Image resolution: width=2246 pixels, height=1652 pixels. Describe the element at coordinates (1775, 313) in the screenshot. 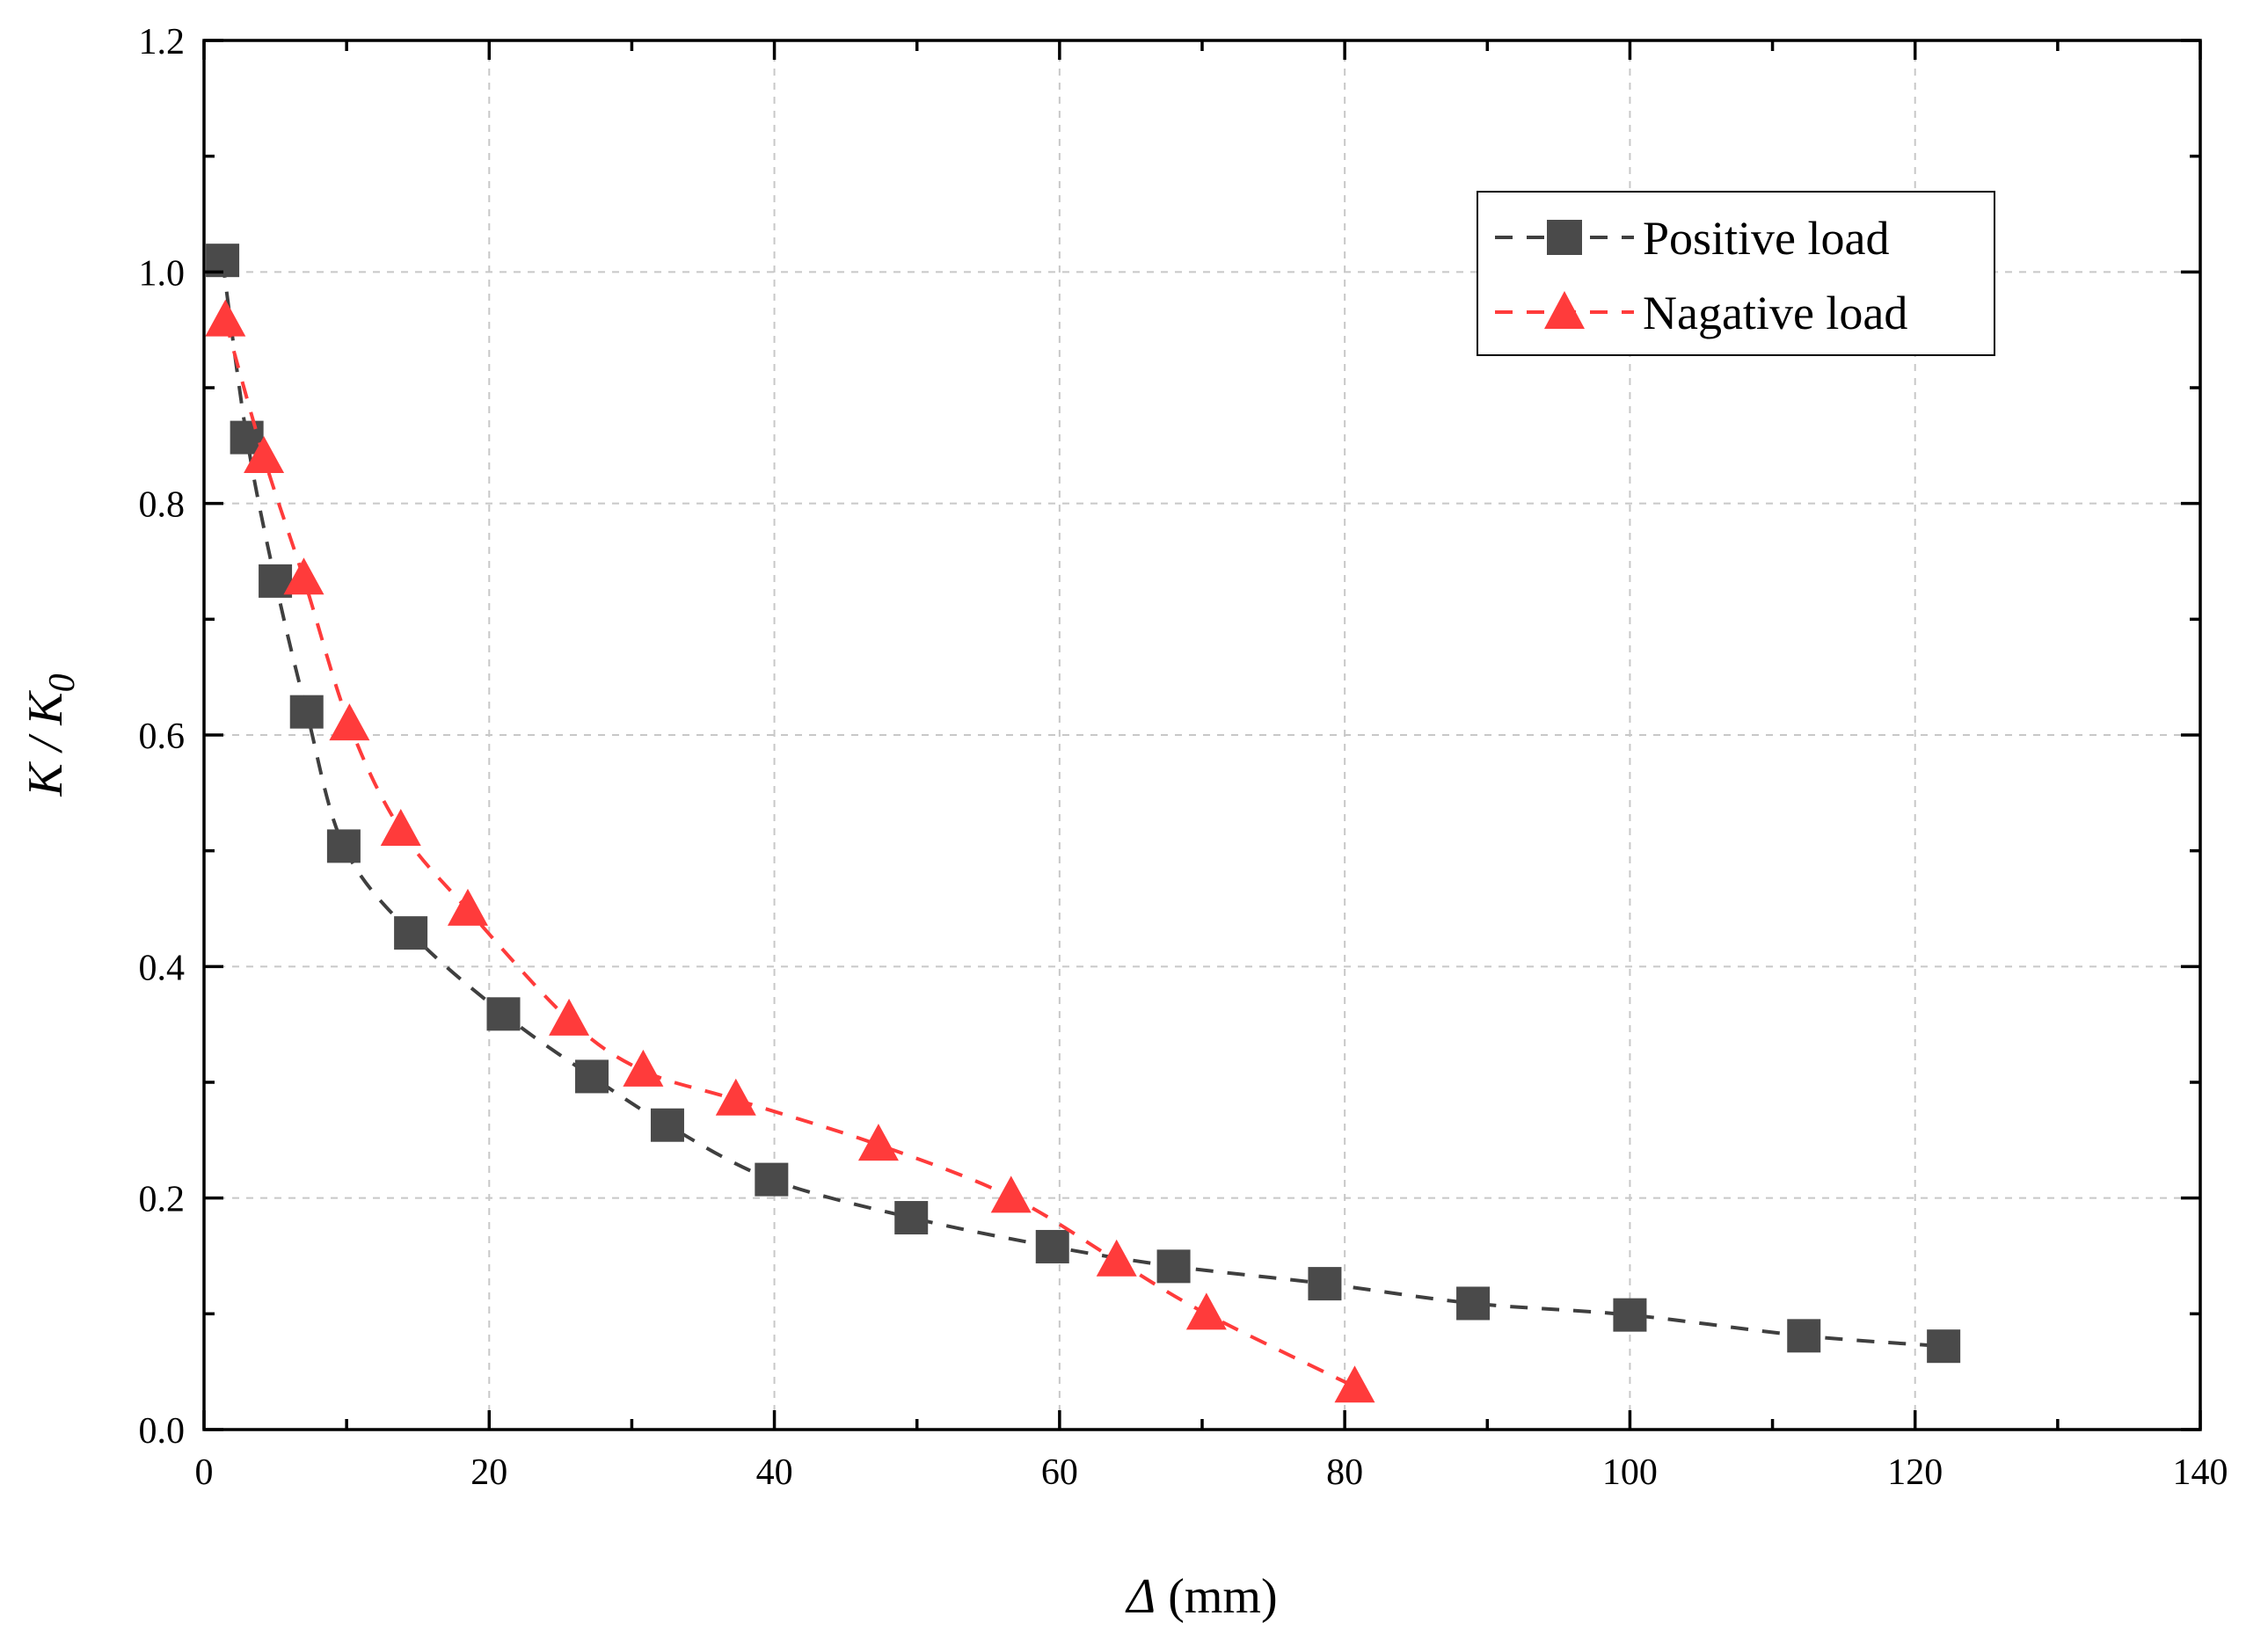

I see `legend-negative-label: Nagative load` at that location.